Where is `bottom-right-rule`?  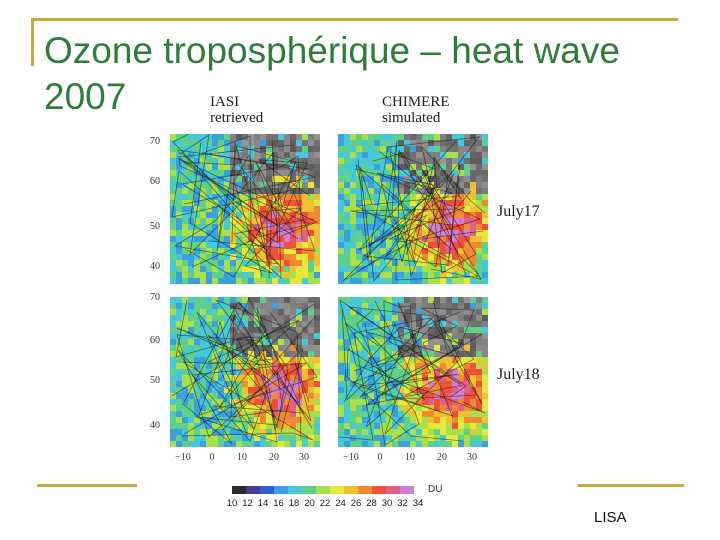 bottom-right-rule is located at coordinates (631, 485).